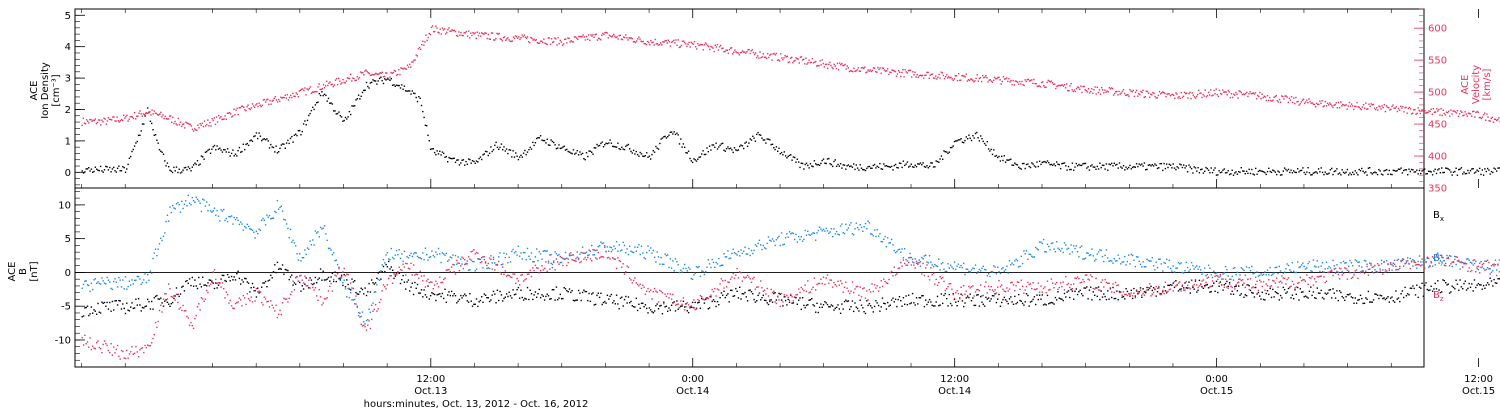 Image resolution: width=1500 pixels, height=410 pixels. I want to click on b-axis-tick-label: -10, so click(63, 340).